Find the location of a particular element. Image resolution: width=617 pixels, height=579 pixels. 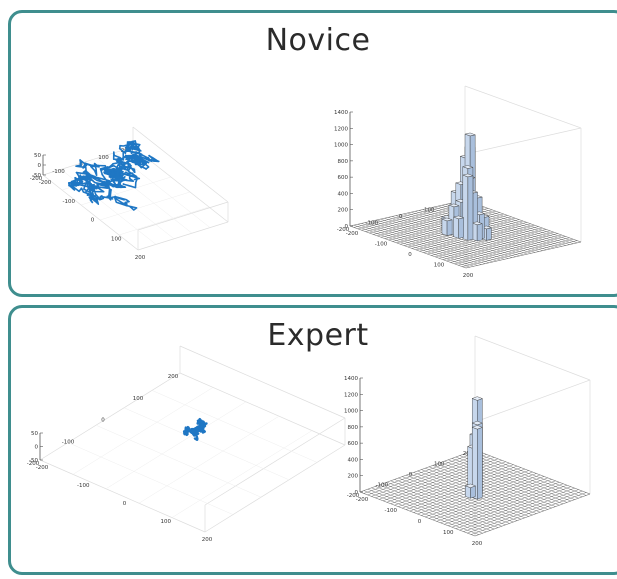

novice-histogram-x-tick-label: -100 is located at coordinates (381, 245).